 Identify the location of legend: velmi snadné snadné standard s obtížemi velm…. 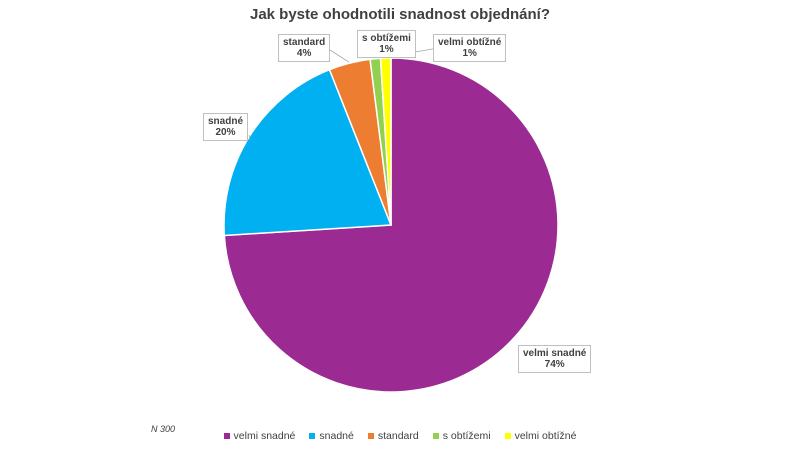
(400, 436).